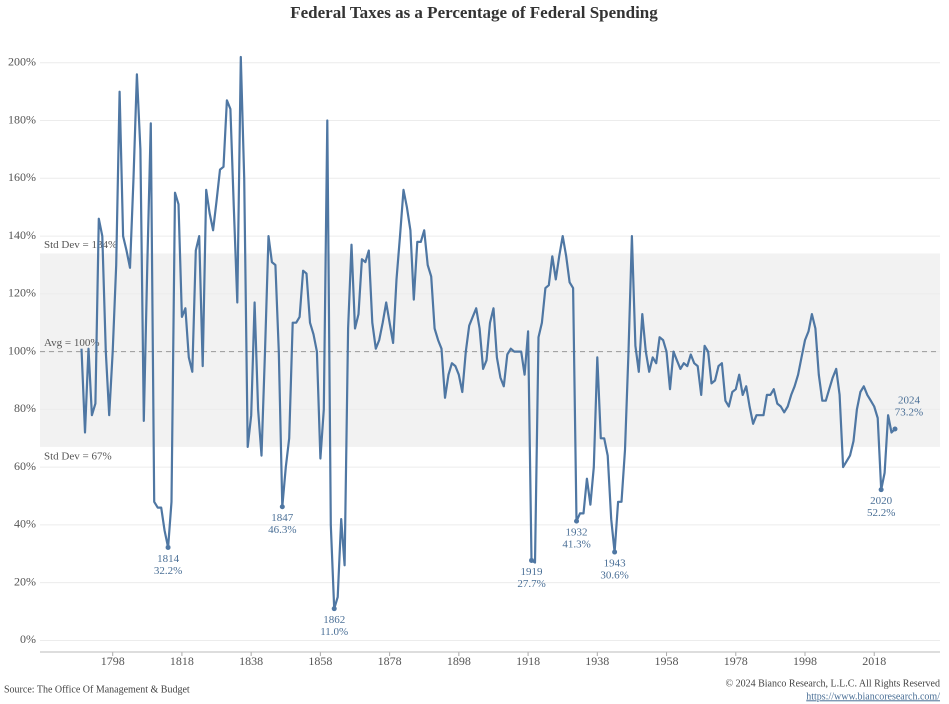  What do you see at coordinates (72, 343) in the screenshot?
I see `avg-label: Avg = 100%` at bounding box center [72, 343].